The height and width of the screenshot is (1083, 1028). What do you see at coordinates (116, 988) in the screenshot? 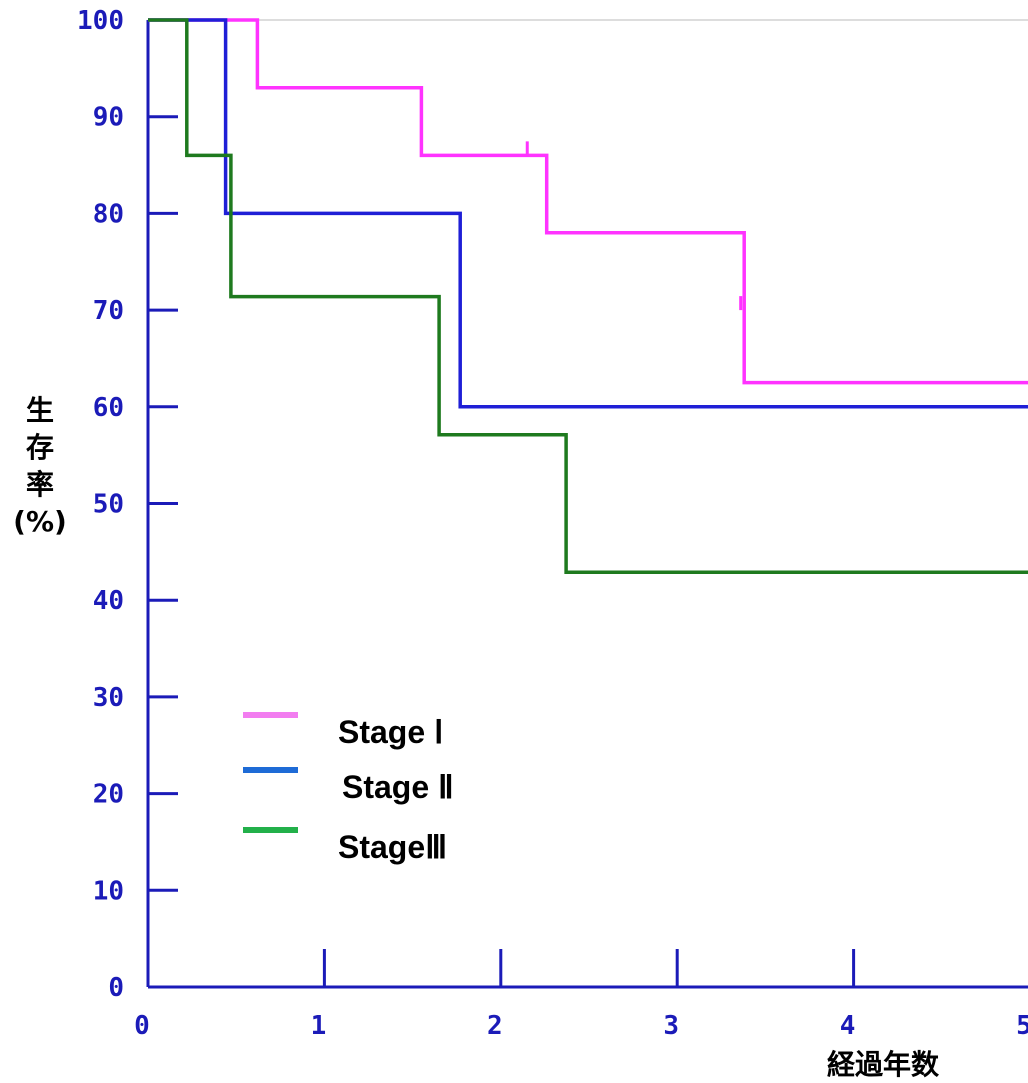
I see `y-tick-label-0: 0` at bounding box center [116, 988].